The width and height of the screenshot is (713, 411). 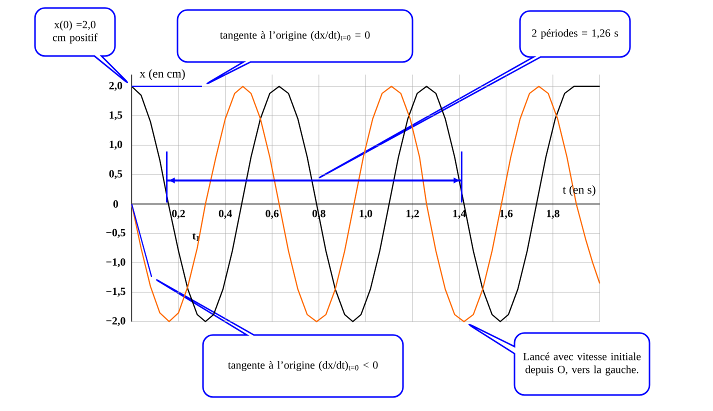 I want to click on x-tick-label: 1,4, so click(x=459, y=214).